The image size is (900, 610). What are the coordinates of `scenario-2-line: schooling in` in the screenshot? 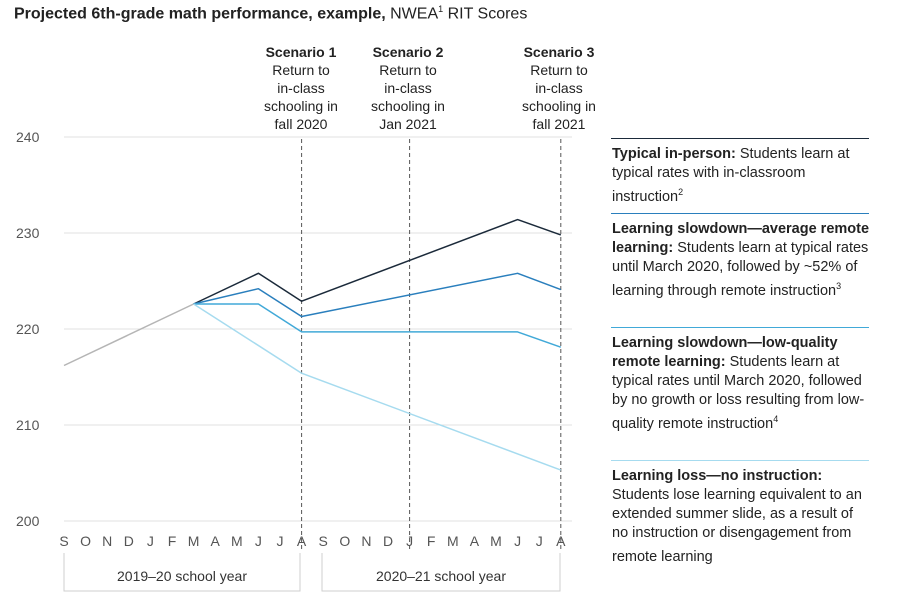 It's located at (408, 106).